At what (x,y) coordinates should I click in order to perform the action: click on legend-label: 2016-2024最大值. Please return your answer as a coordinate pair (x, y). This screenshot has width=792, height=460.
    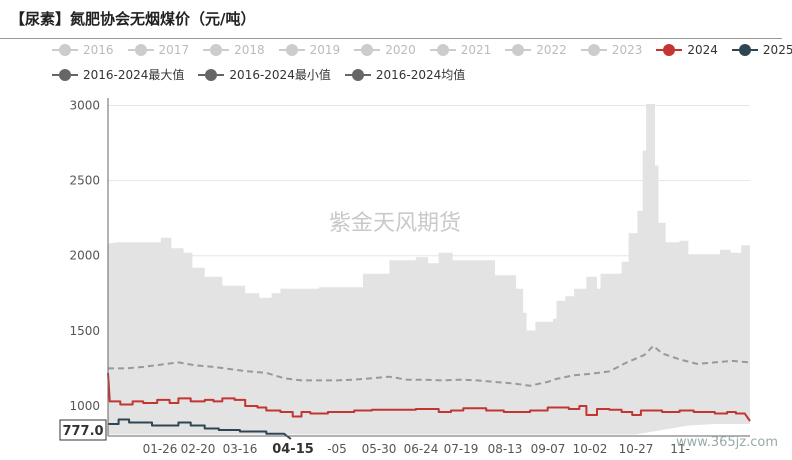
    Looking at the image, I should click on (134, 75).